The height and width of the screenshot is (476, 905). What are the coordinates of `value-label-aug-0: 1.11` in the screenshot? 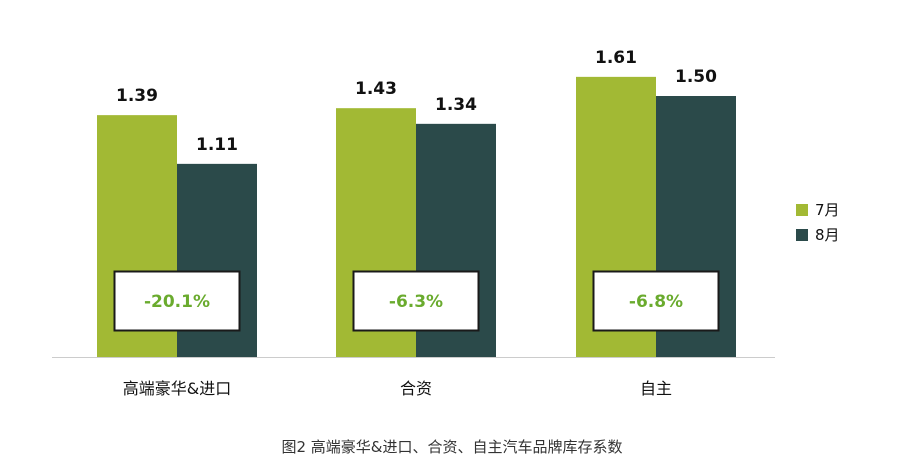 It's located at (217, 145).